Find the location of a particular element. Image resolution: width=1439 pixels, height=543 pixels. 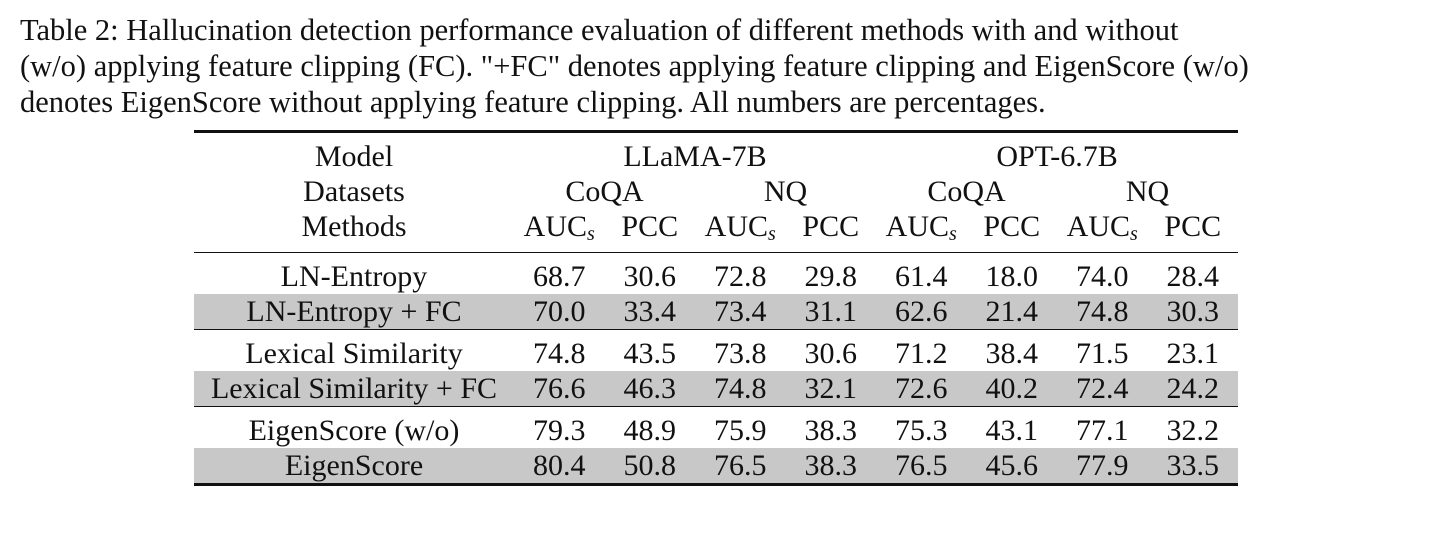

score-cell: 33.5 is located at coordinates (1193, 467).